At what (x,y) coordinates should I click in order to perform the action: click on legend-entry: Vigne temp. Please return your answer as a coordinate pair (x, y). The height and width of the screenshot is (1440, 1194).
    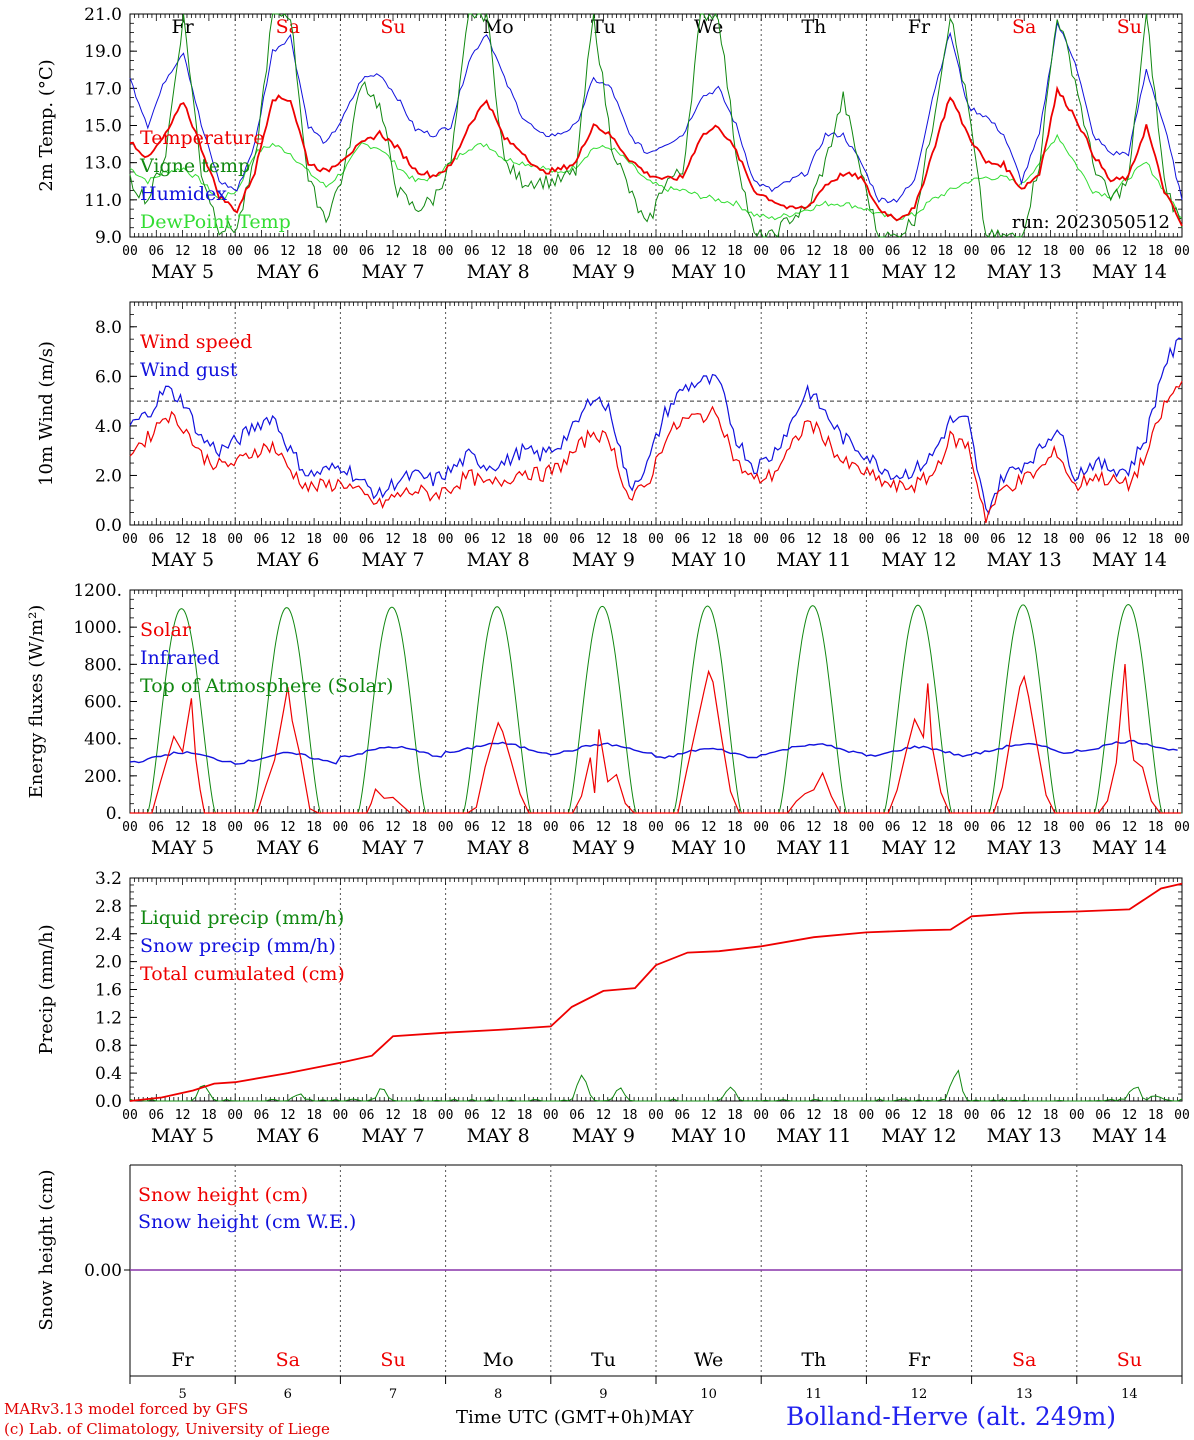
    Looking at the image, I should click on (194, 166).